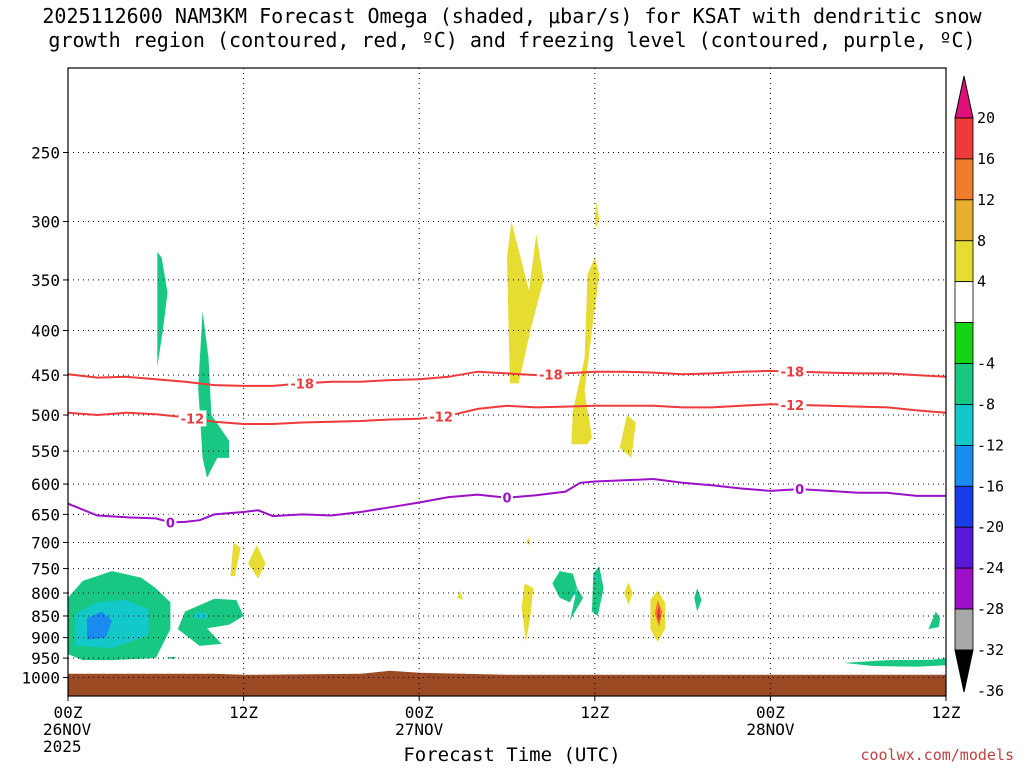 This screenshot has height=768, width=1024. Describe the element at coordinates (990, 568) in the screenshot. I see `colorbar-label: -24` at that location.